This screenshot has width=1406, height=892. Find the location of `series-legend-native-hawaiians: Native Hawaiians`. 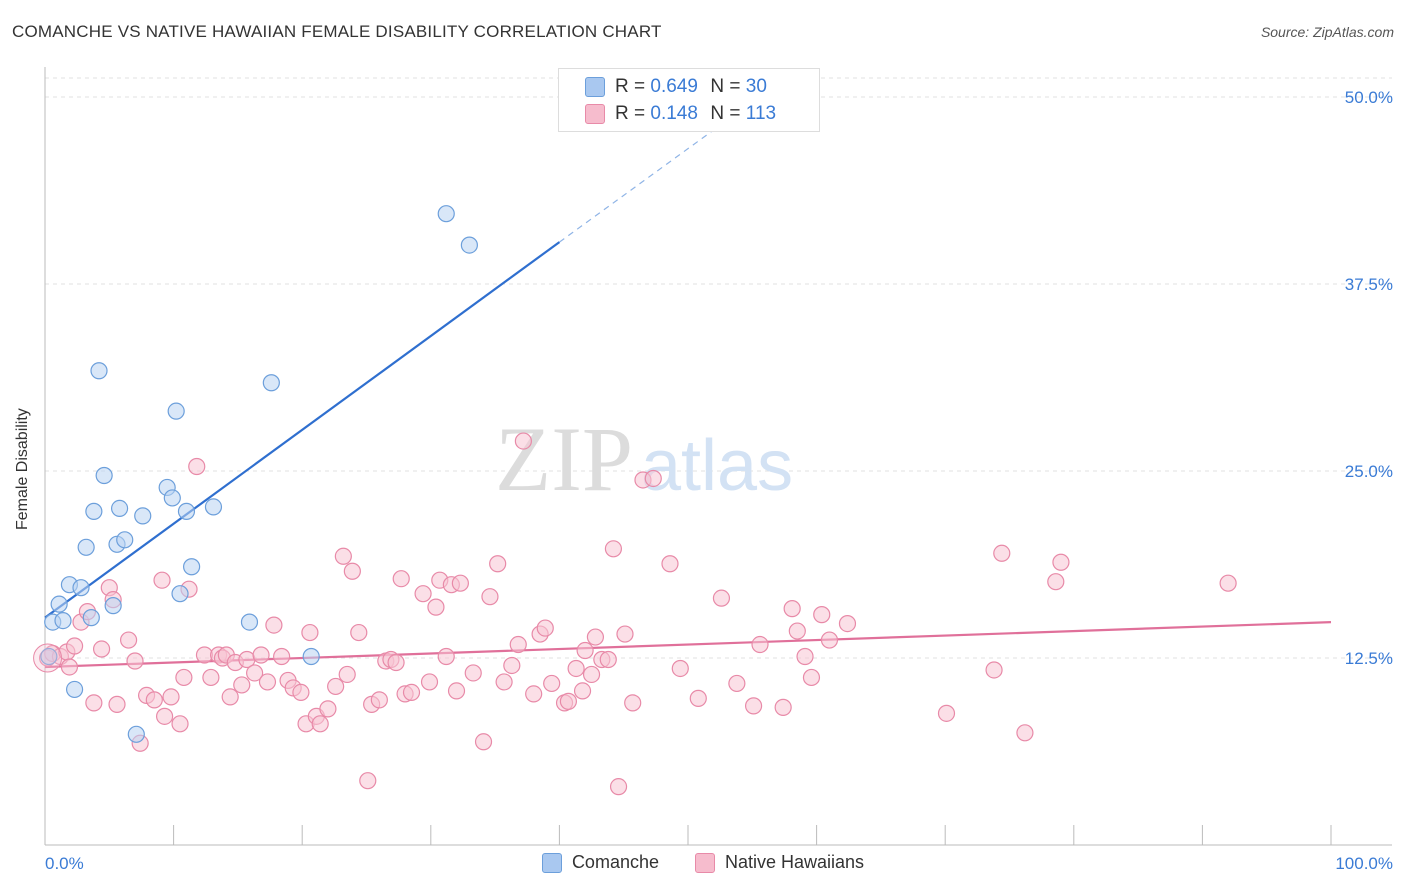

series-legend-native-hawaiians: Native Hawaiians is located at coordinates (779, 862).